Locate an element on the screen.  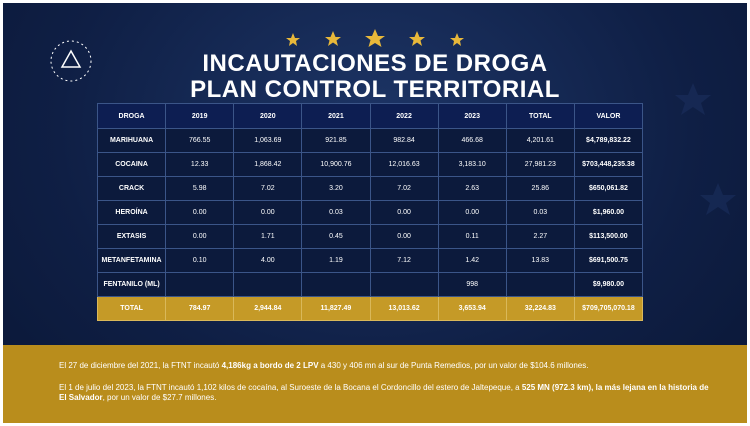
cell: 13.83 is located at coordinates (540, 260).